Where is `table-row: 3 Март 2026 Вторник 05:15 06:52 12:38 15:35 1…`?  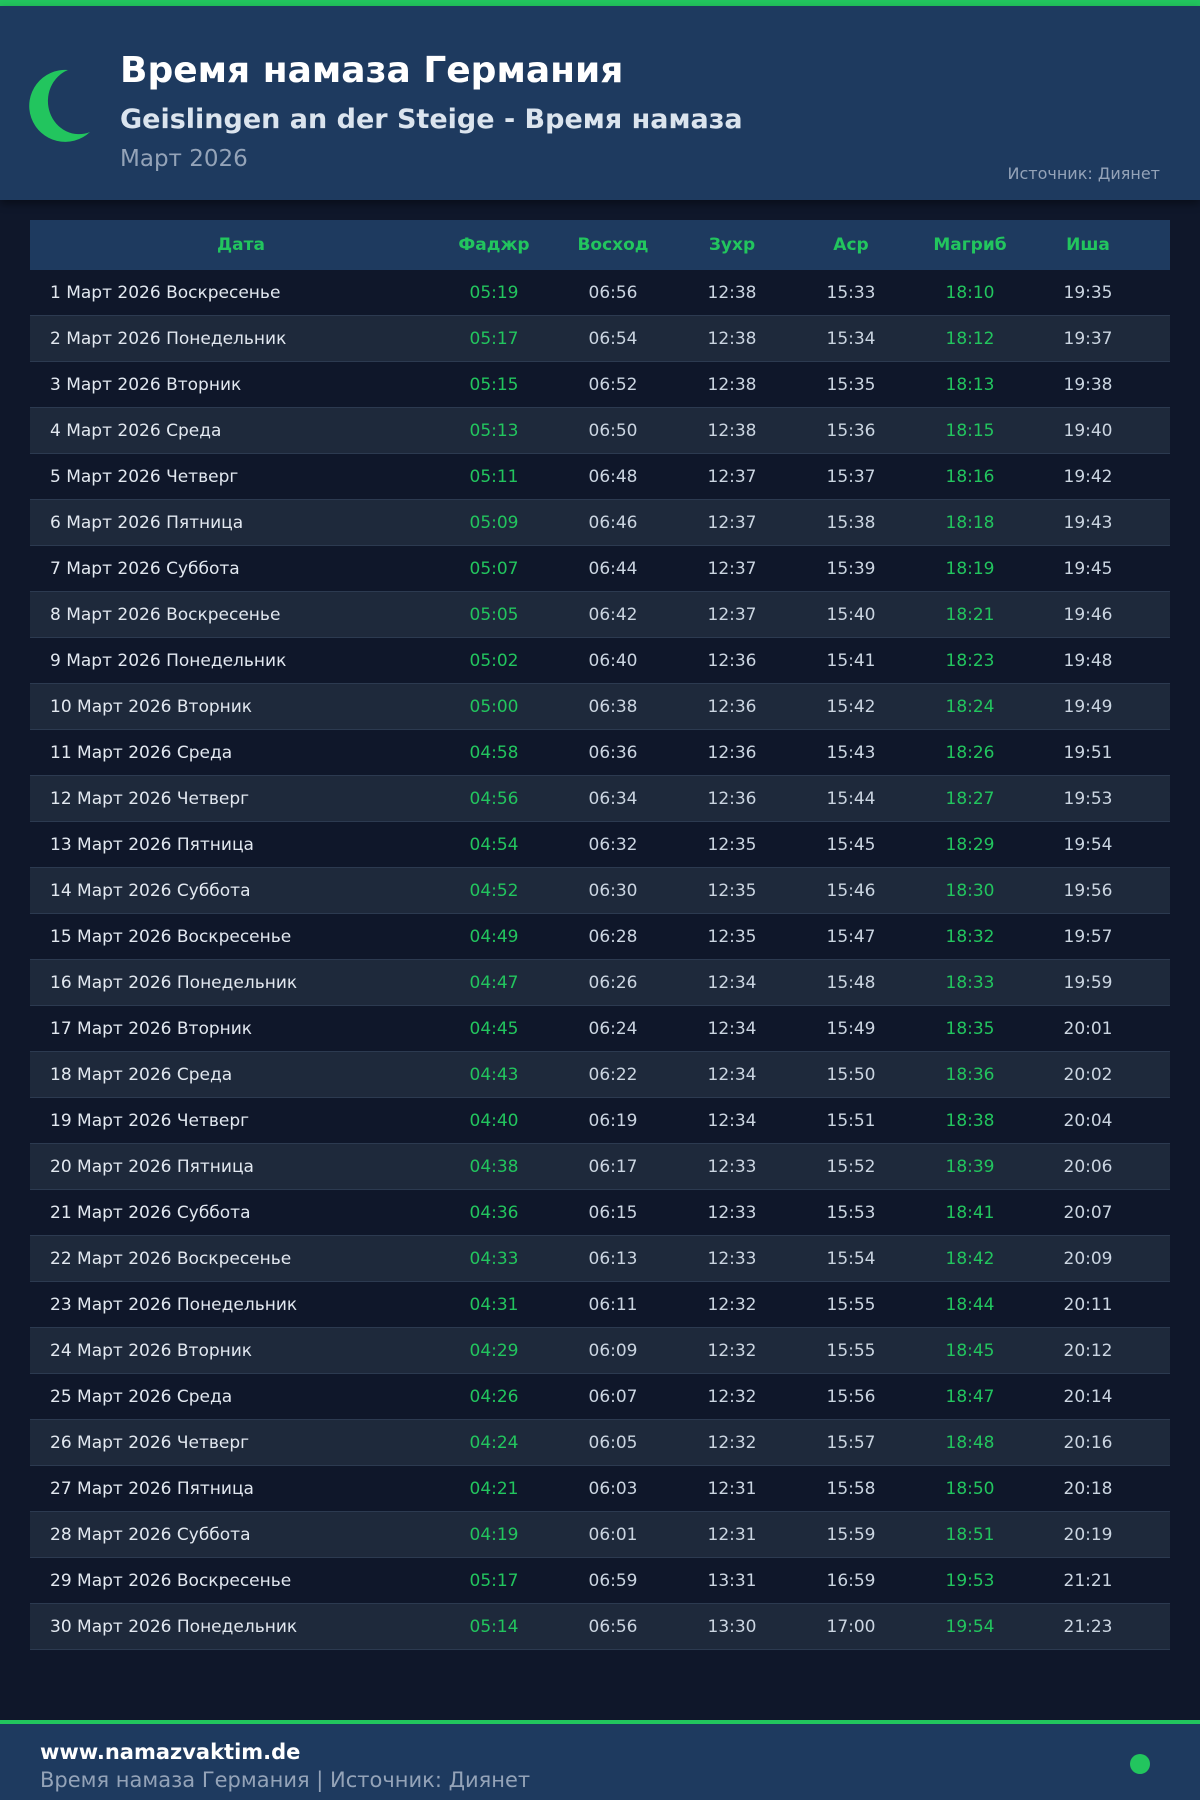
table-row: 3 Март 2026 Вторник 05:15 06:52 12:38 15:35 1… is located at coordinates (600, 385).